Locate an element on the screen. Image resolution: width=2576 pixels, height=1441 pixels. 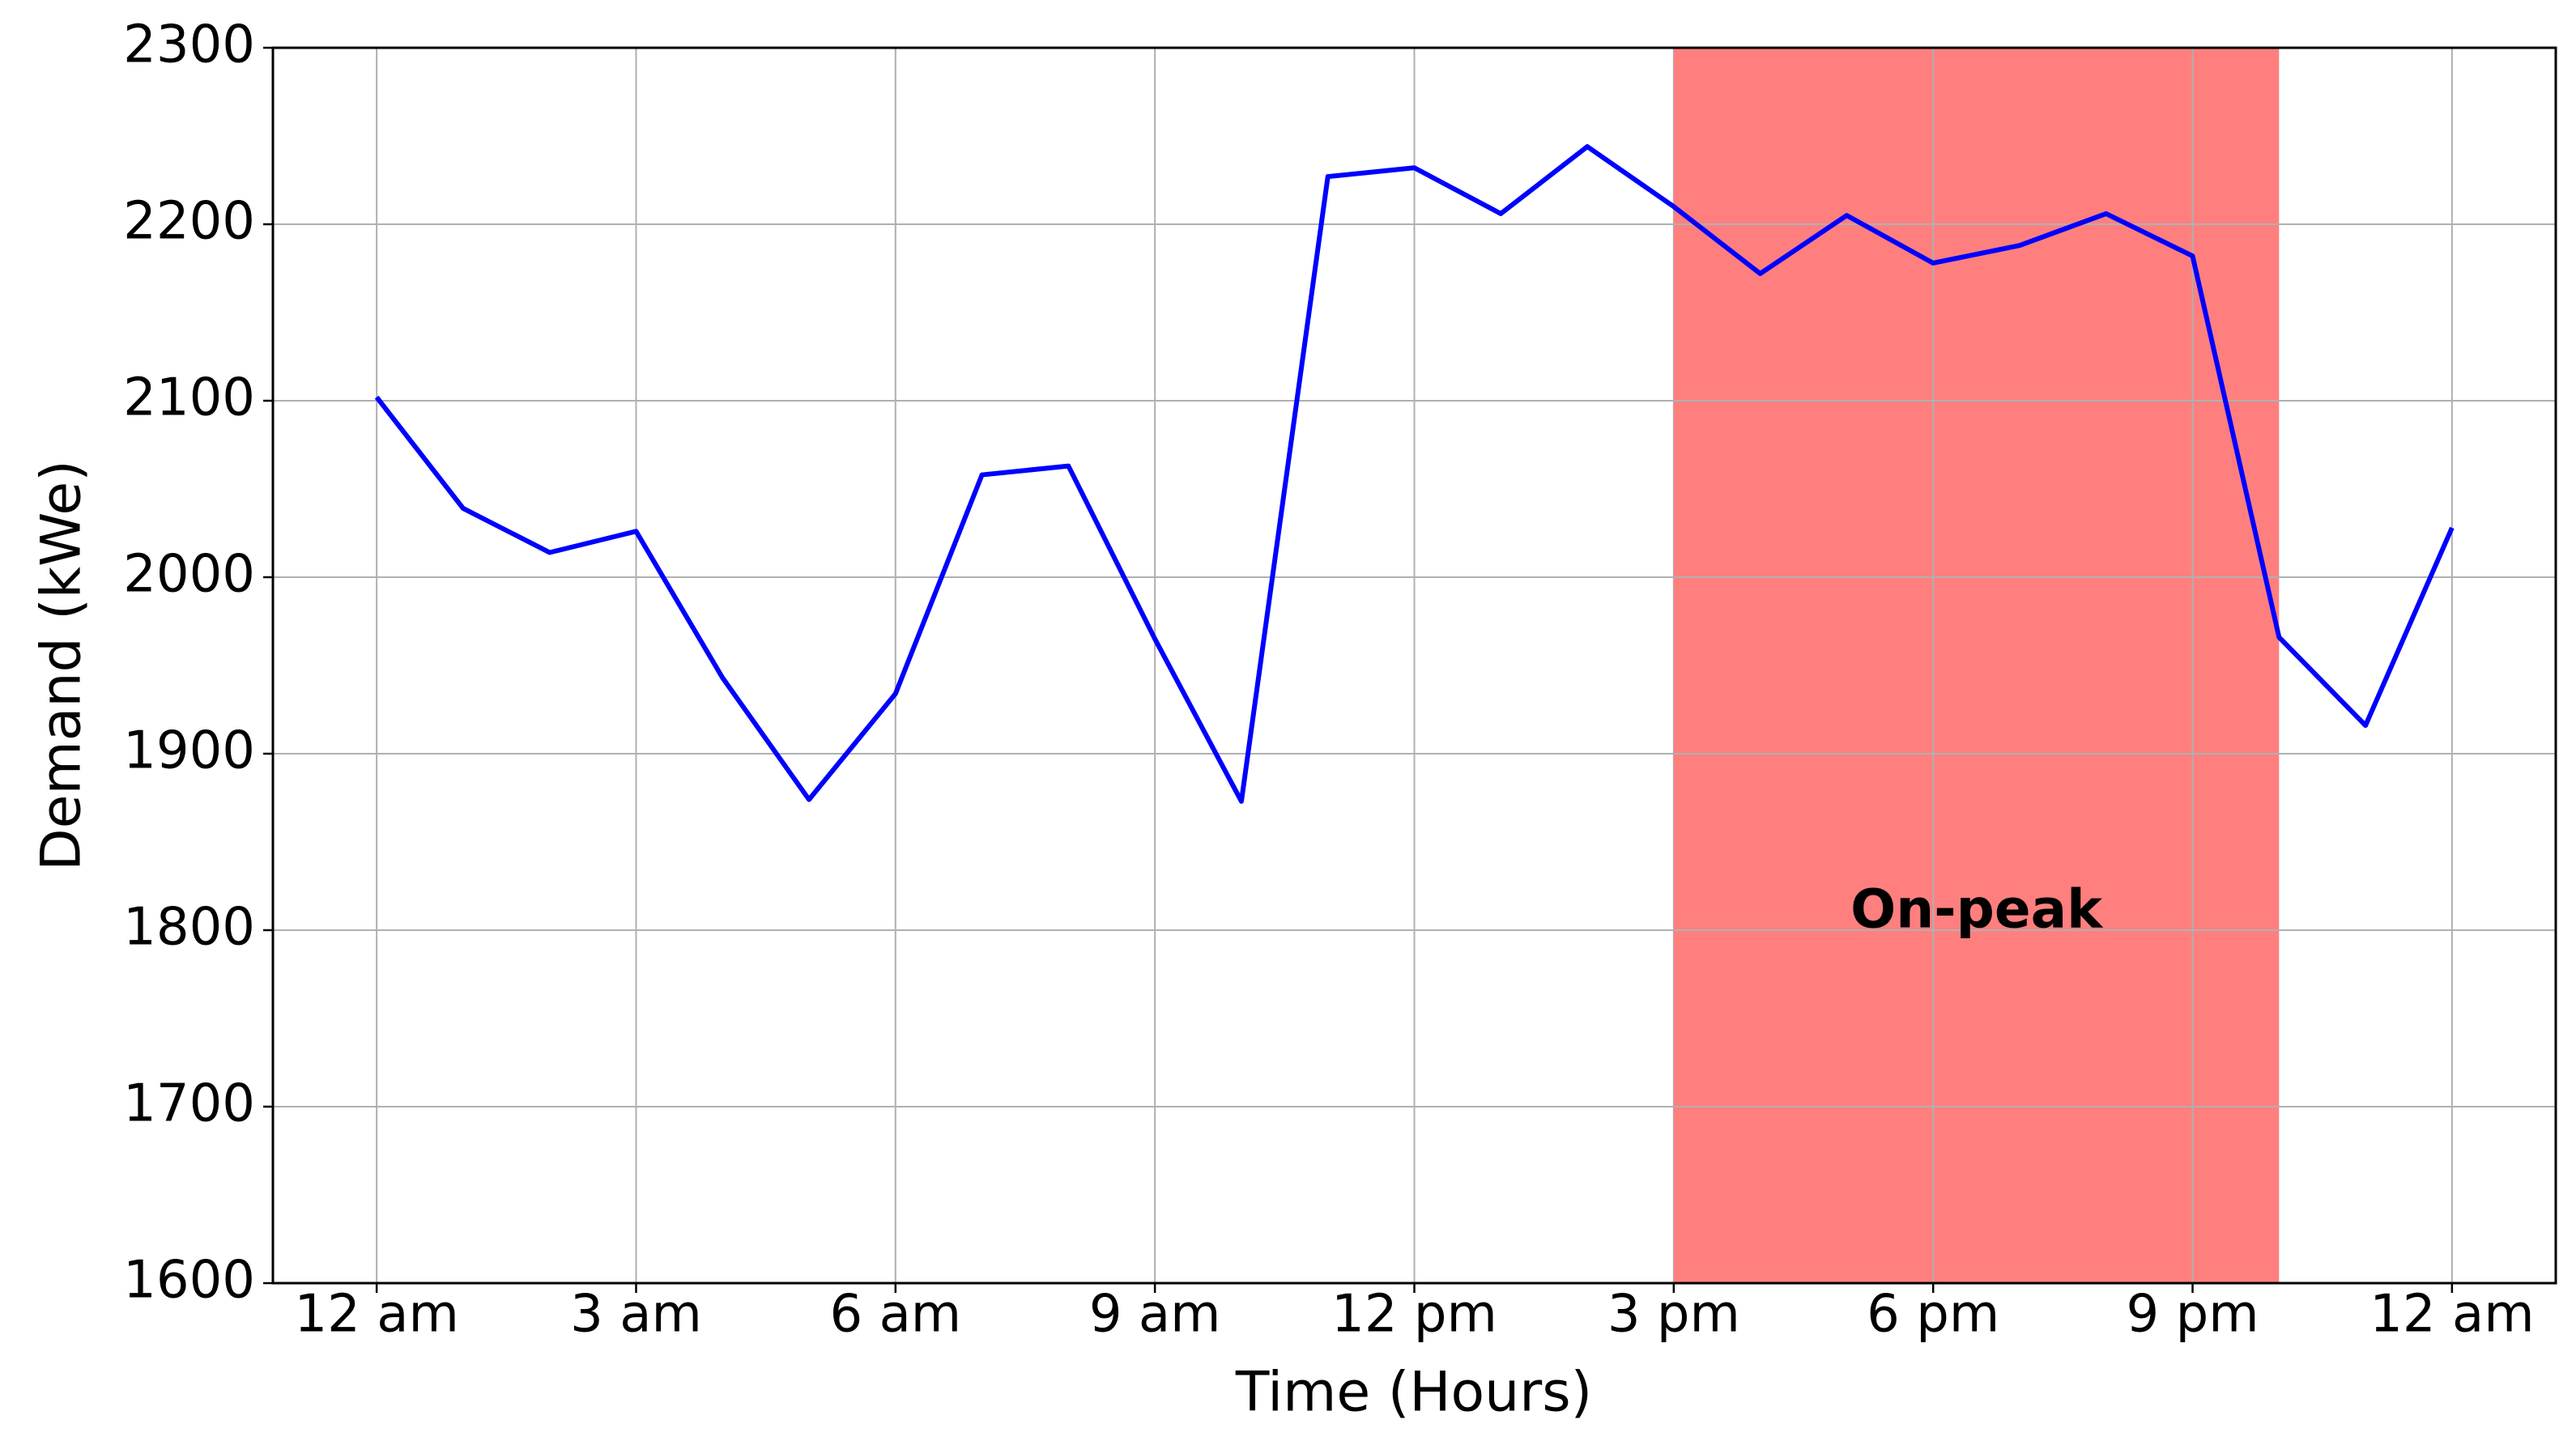
x-tick-label: 9 pm is located at coordinates (2193, 1315).